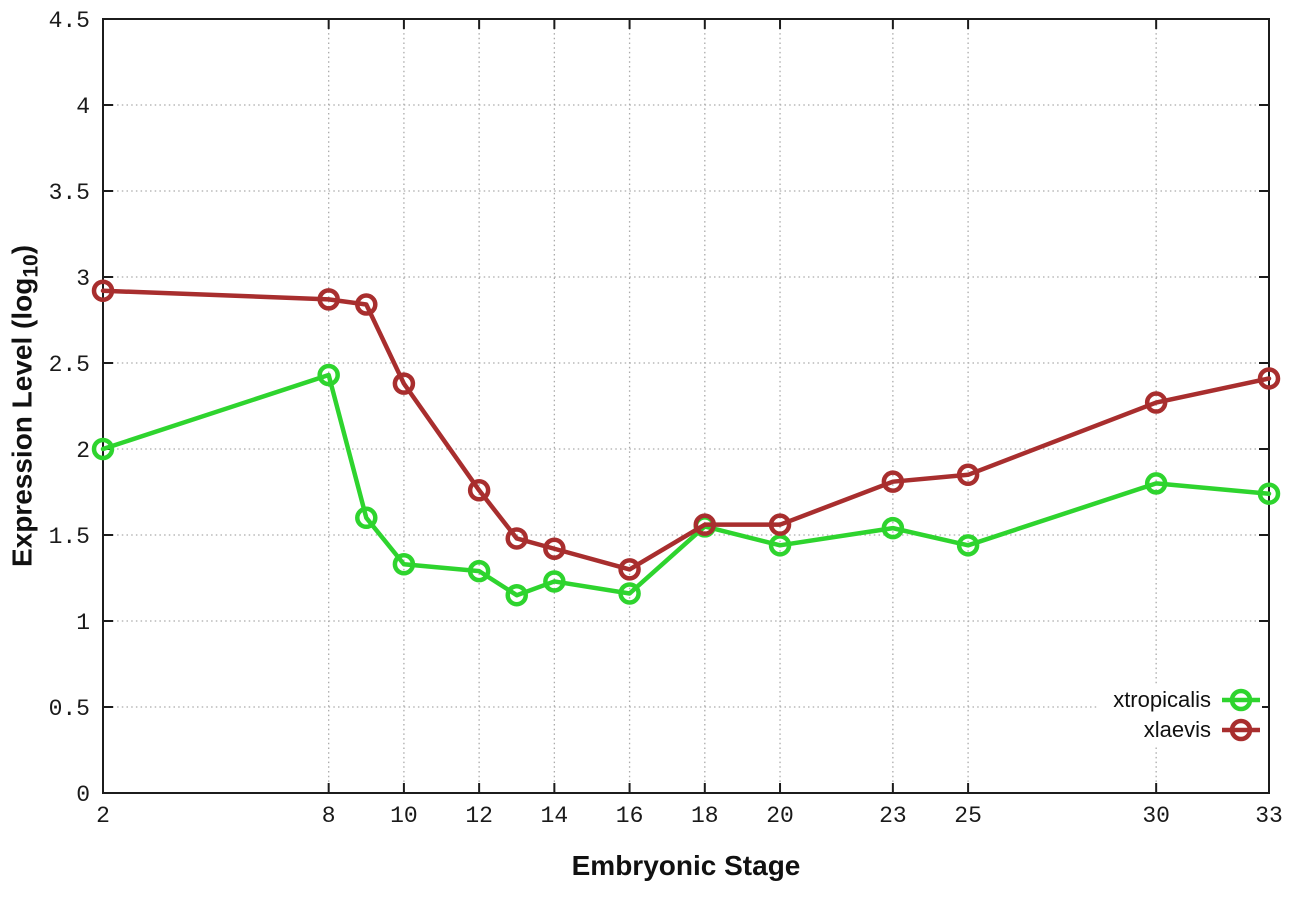  Describe the element at coordinates (705, 816) in the screenshot. I see `x-tick-label-18: 18` at that location.